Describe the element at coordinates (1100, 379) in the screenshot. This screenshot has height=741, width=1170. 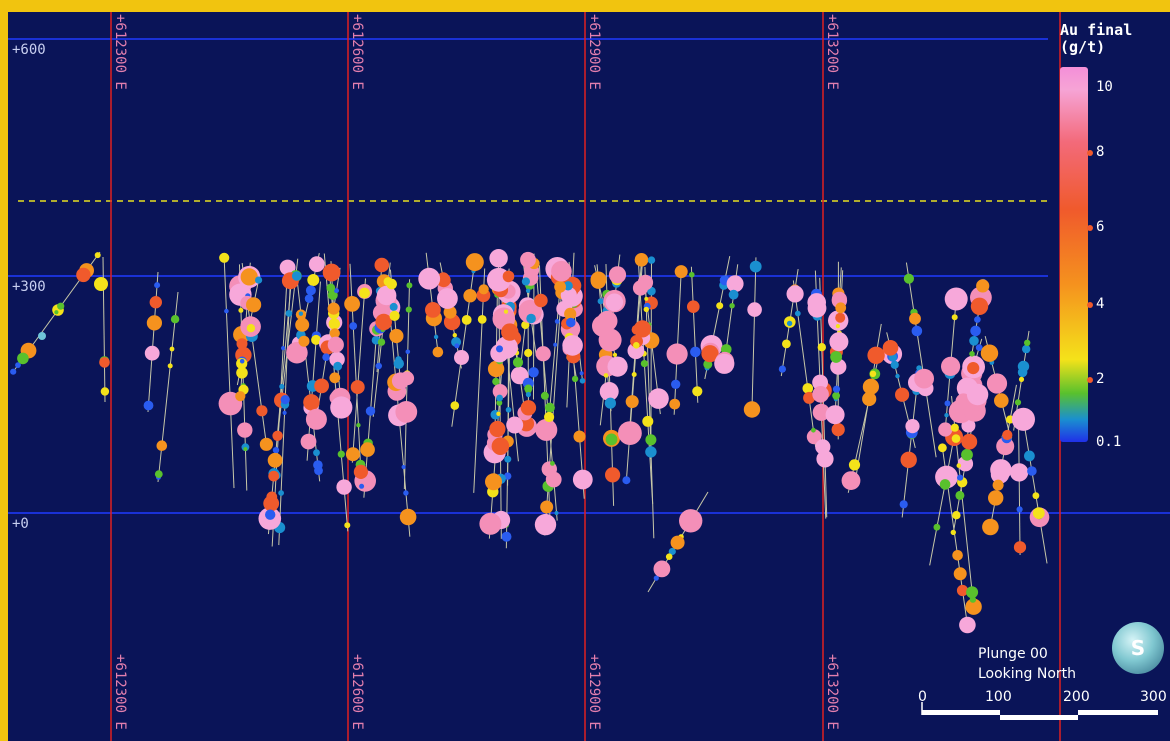
I see `legend-tick-2: 2` at that location.